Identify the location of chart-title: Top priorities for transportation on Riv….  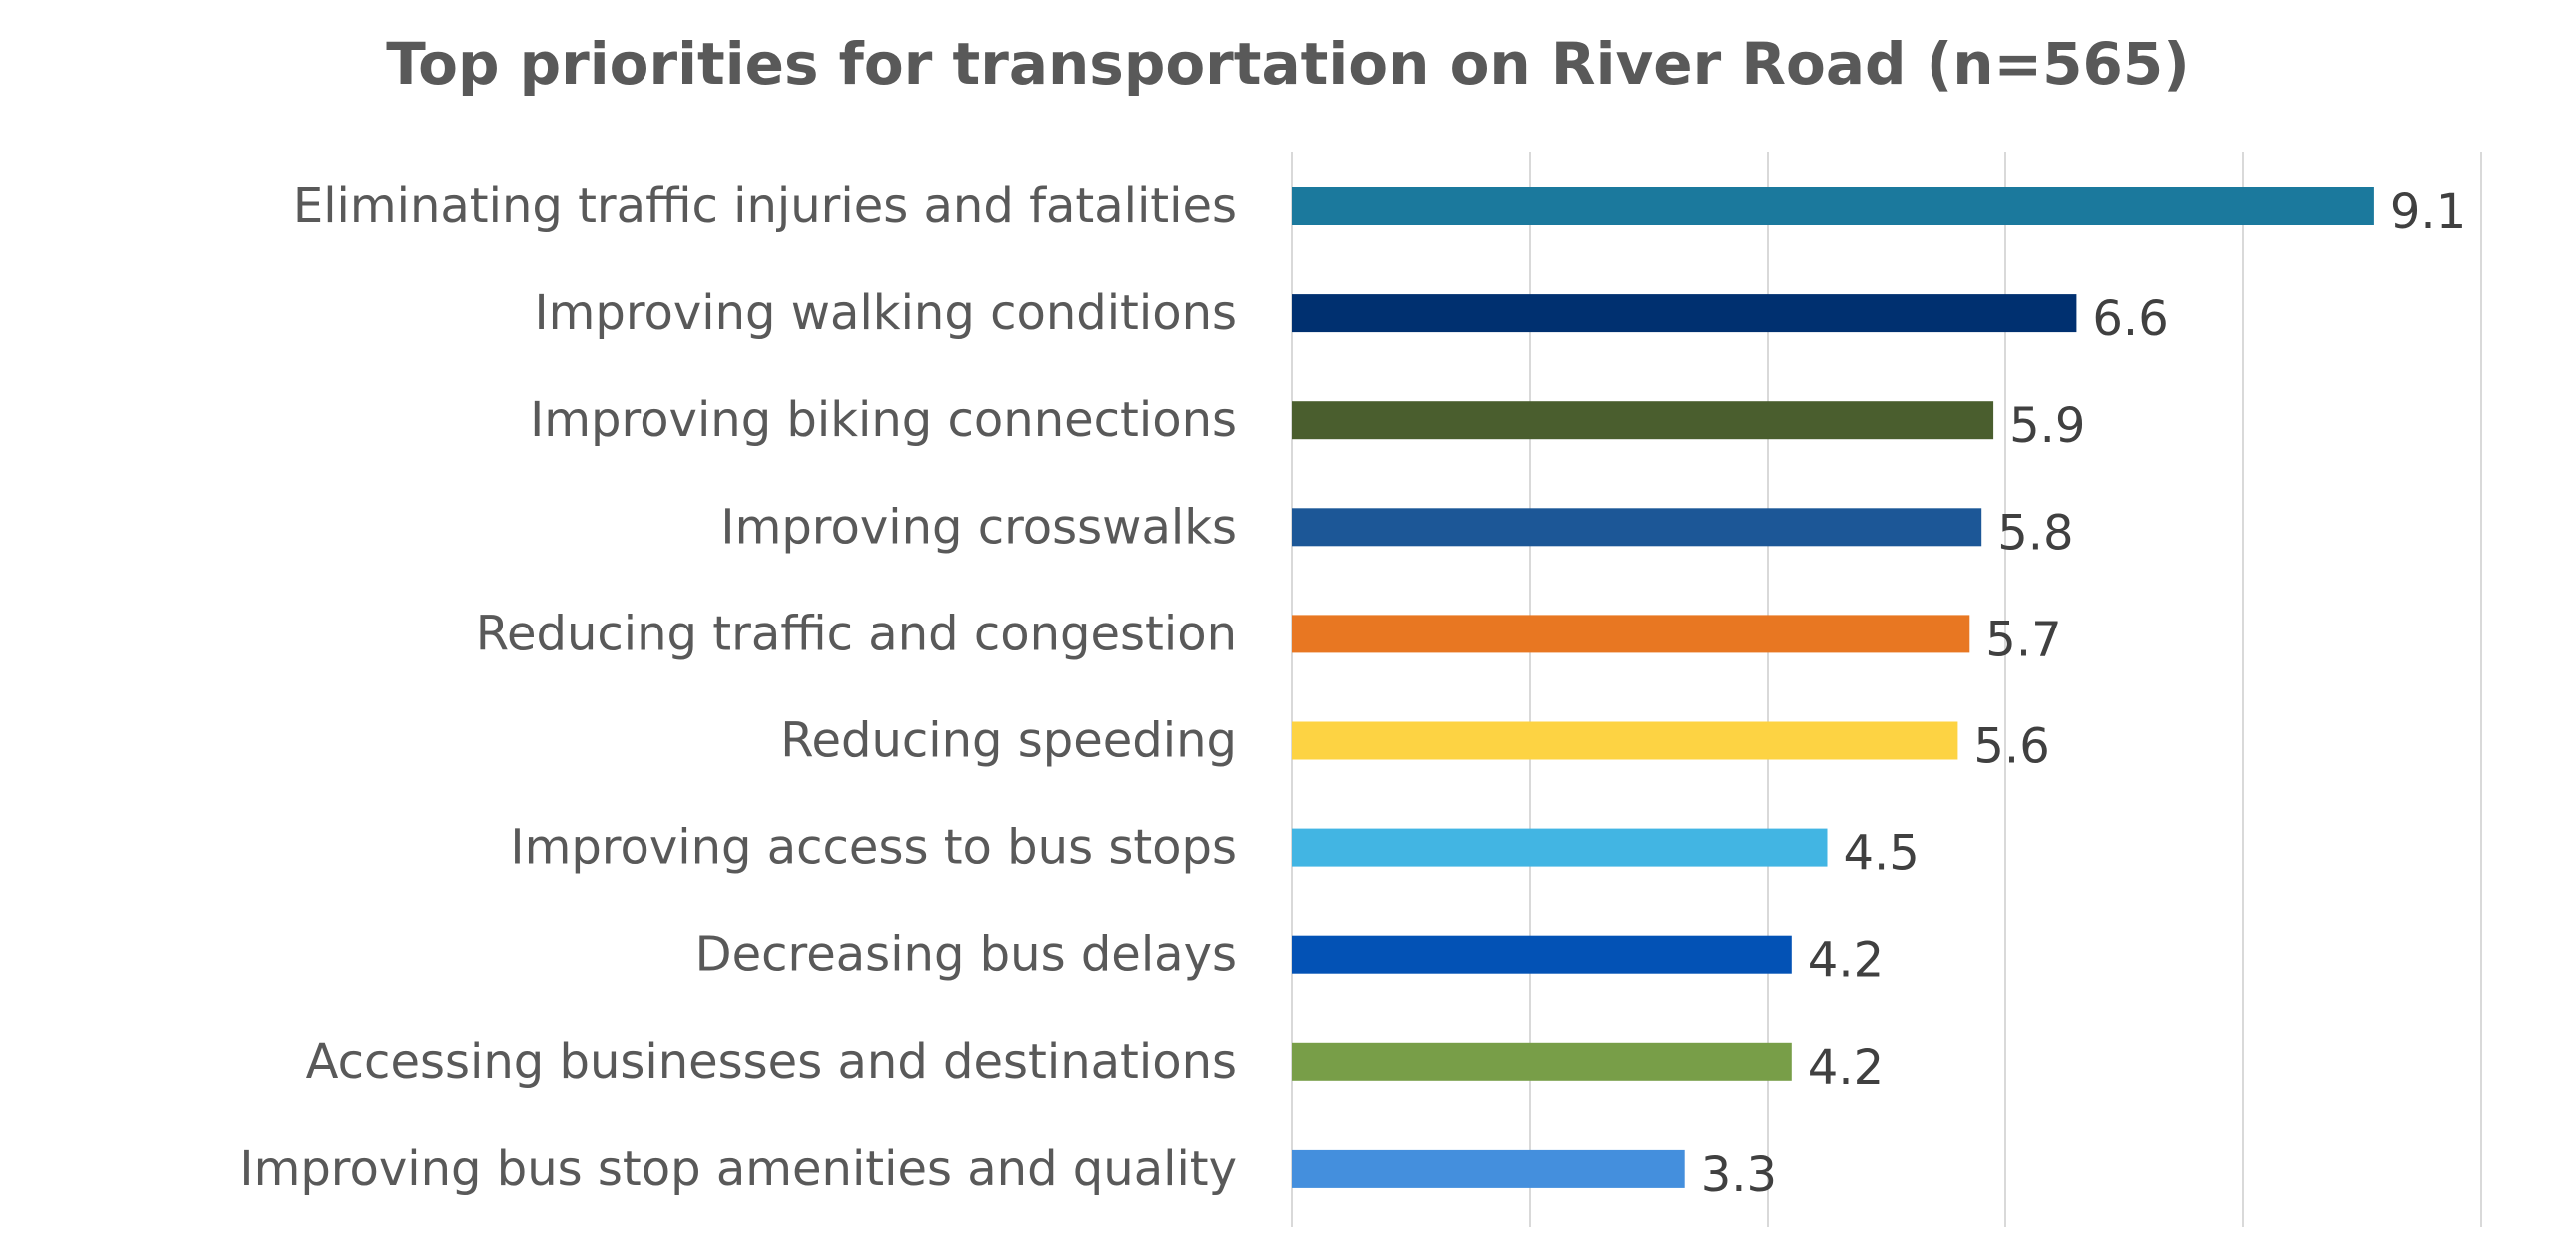
(1288, 64).